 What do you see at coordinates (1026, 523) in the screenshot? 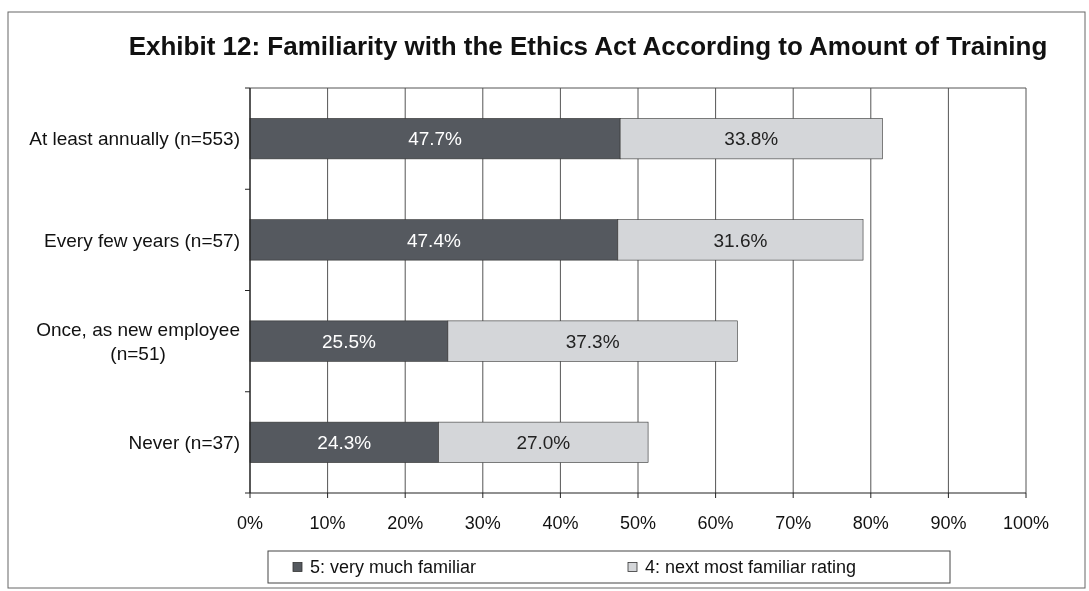
I see `x-tick-label: 100%` at bounding box center [1026, 523].